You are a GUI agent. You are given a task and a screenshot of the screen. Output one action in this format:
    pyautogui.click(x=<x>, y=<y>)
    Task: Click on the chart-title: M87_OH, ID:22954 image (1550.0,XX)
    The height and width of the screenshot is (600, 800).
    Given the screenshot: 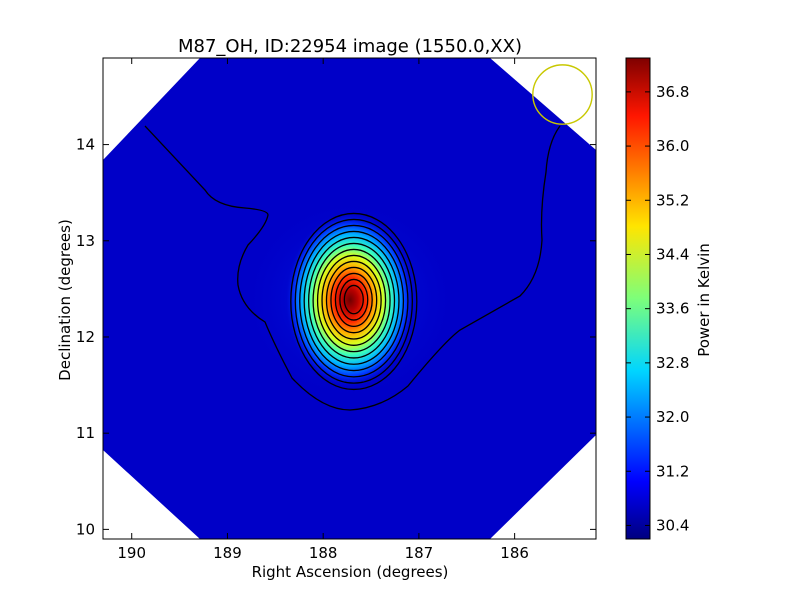 What is the action you would take?
    pyautogui.click(x=350, y=46)
    